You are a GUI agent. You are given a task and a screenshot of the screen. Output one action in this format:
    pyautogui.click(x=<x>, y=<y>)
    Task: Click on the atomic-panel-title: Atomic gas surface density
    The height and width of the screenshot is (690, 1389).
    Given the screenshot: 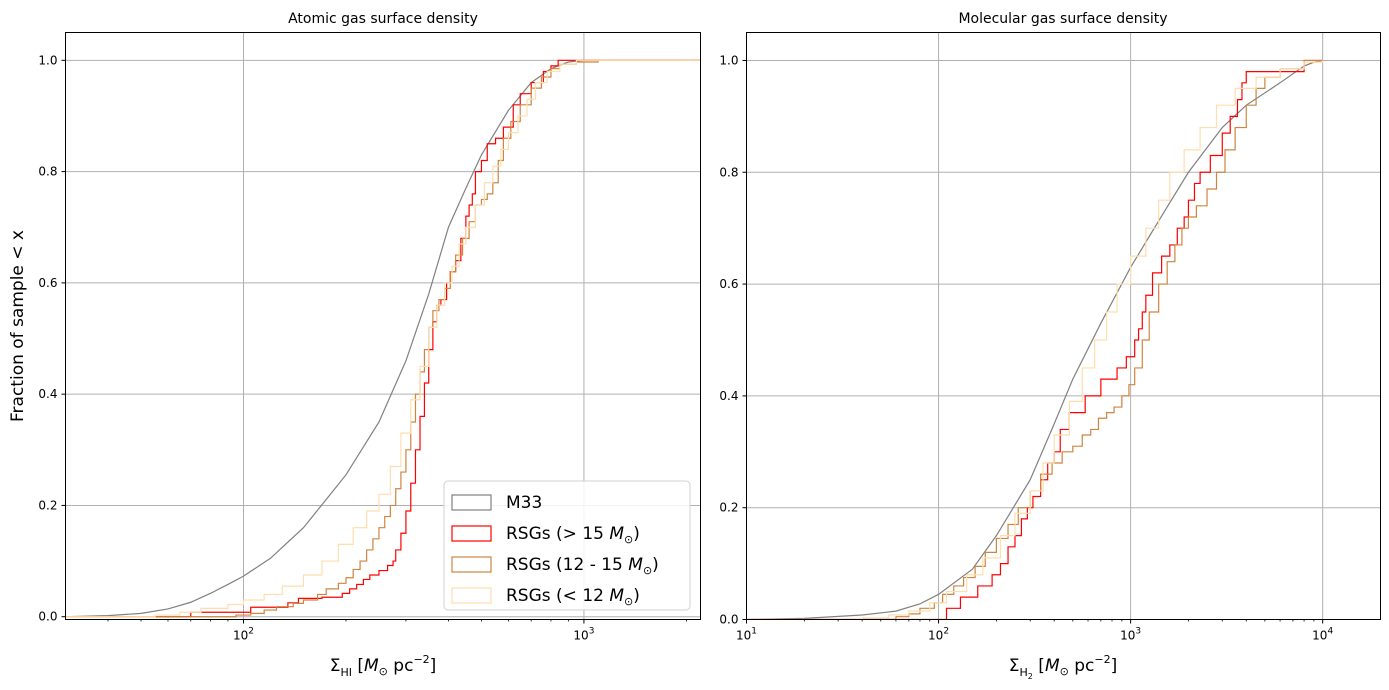 What is the action you would take?
    pyautogui.click(x=383, y=19)
    